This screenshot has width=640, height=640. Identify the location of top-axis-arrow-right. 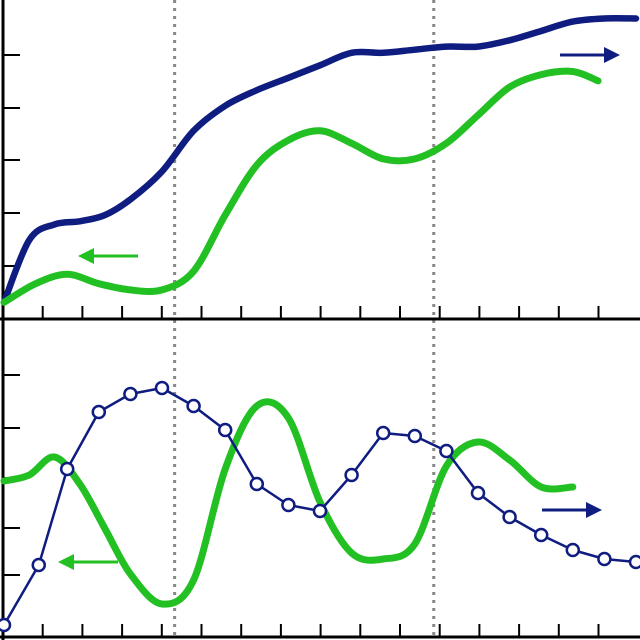
(590, 55).